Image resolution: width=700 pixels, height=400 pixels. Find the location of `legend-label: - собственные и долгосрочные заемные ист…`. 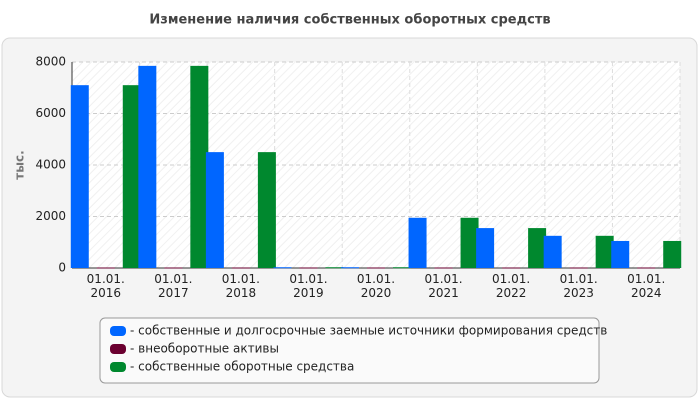

legend-label: - собственные и долгосрочные заемные ист… is located at coordinates (368, 331).